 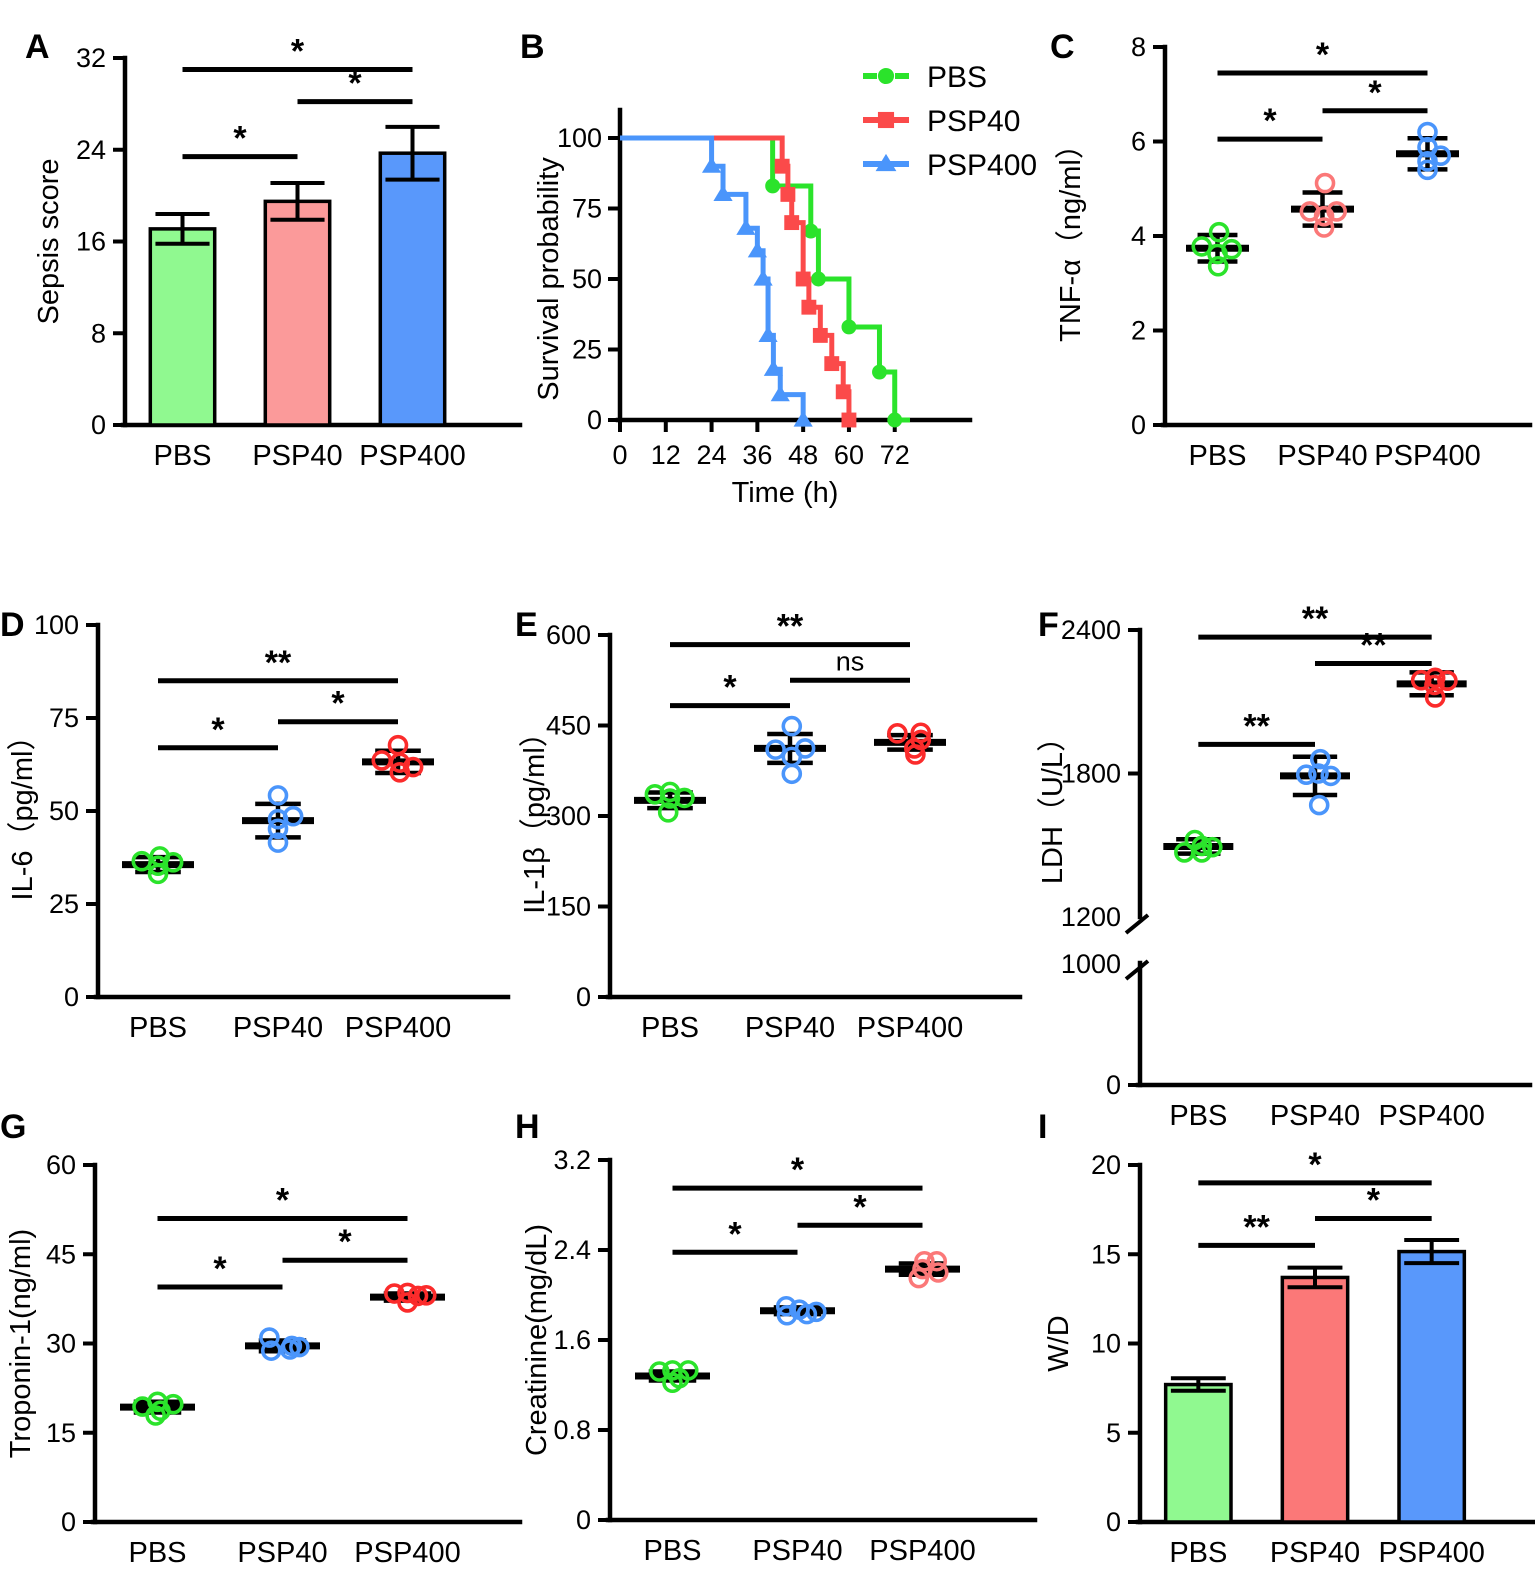 I want to click on svg-text: 150, so click(x=568, y=907).